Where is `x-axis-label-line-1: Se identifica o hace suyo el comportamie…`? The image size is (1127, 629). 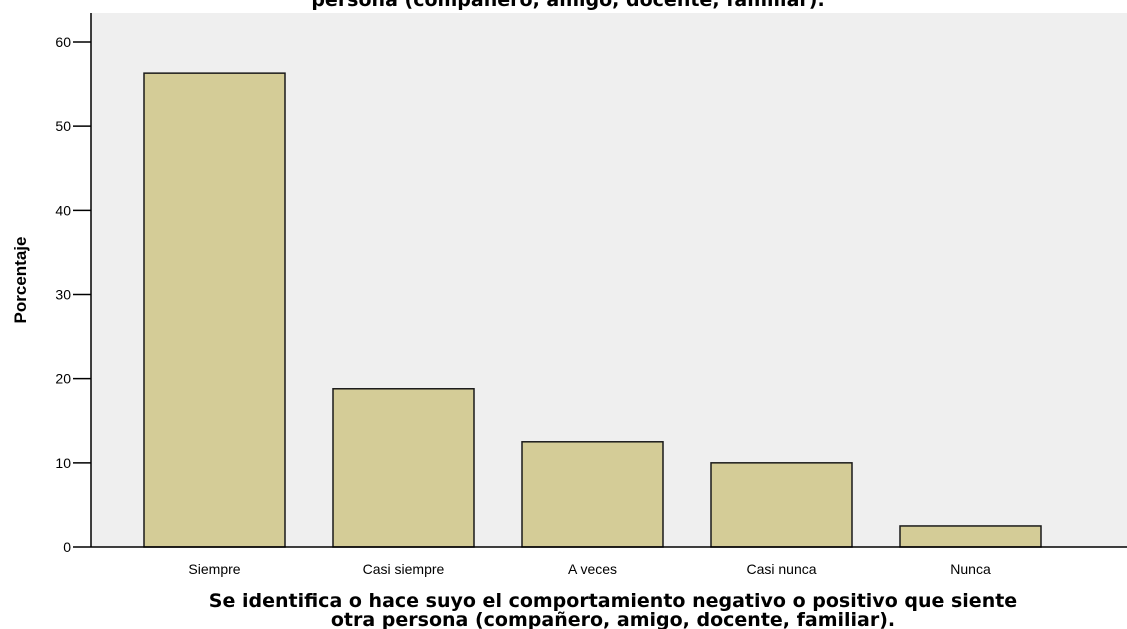
x-axis-label-line-1: Se identifica o hace suyo el comportamie… is located at coordinates (613, 601).